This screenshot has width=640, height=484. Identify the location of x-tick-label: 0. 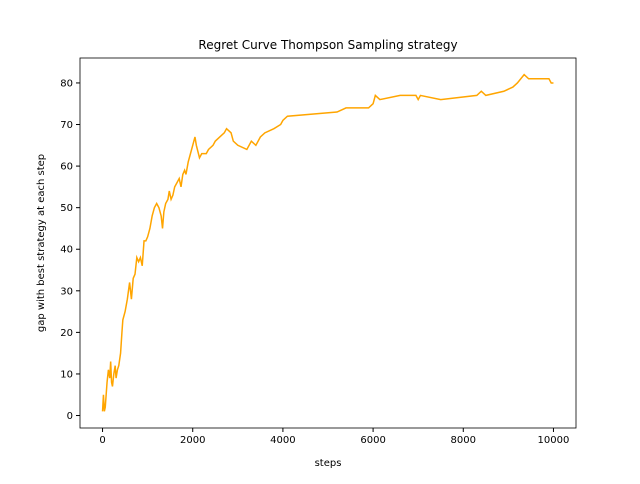
(102, 440).